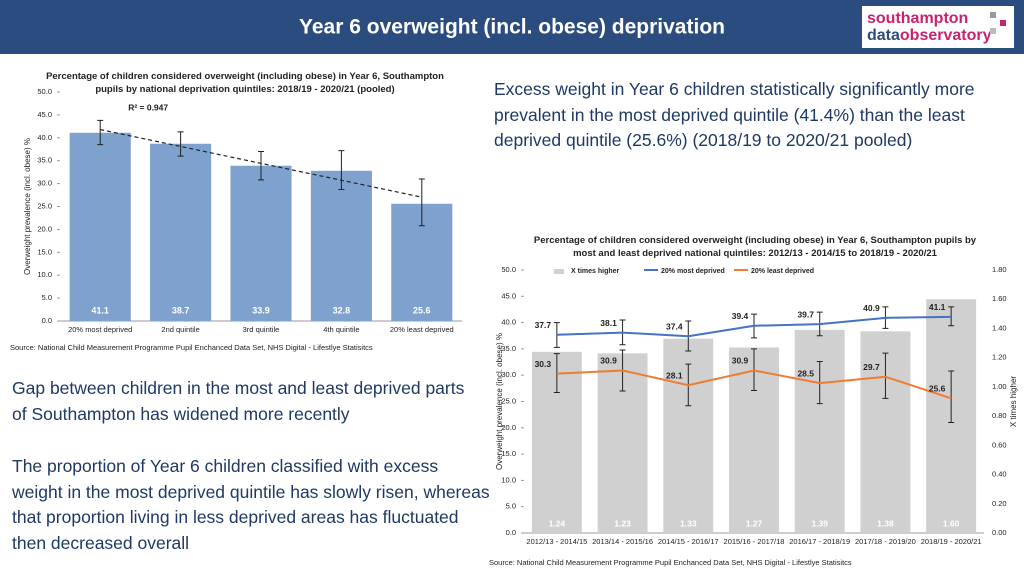 This screenshot has width=1024, height=576. Describe the element at coordinates (148, 107) in the screenshot. I see `annotation: R² = 0.947` at that location.